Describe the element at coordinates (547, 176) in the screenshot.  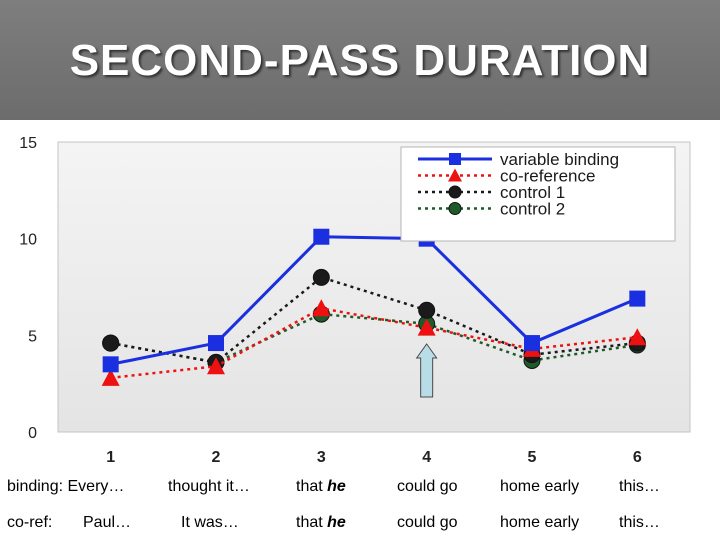
I see `legend-label: co-reference` at that location.